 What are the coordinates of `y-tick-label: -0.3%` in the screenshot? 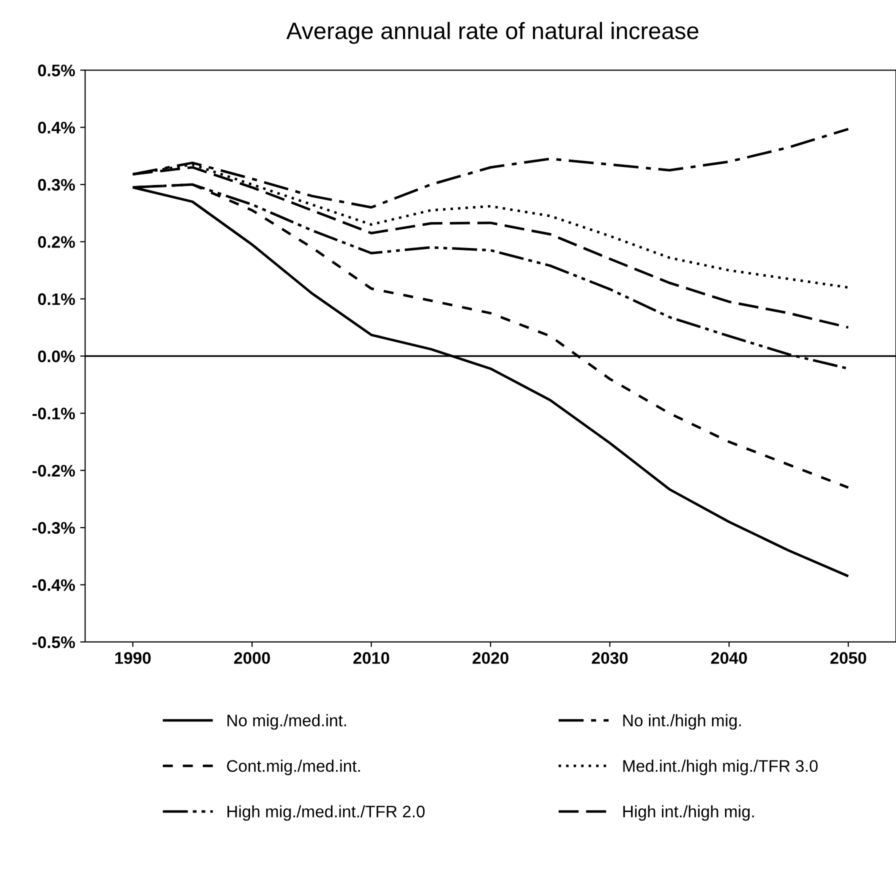 It's located at (53, 528).